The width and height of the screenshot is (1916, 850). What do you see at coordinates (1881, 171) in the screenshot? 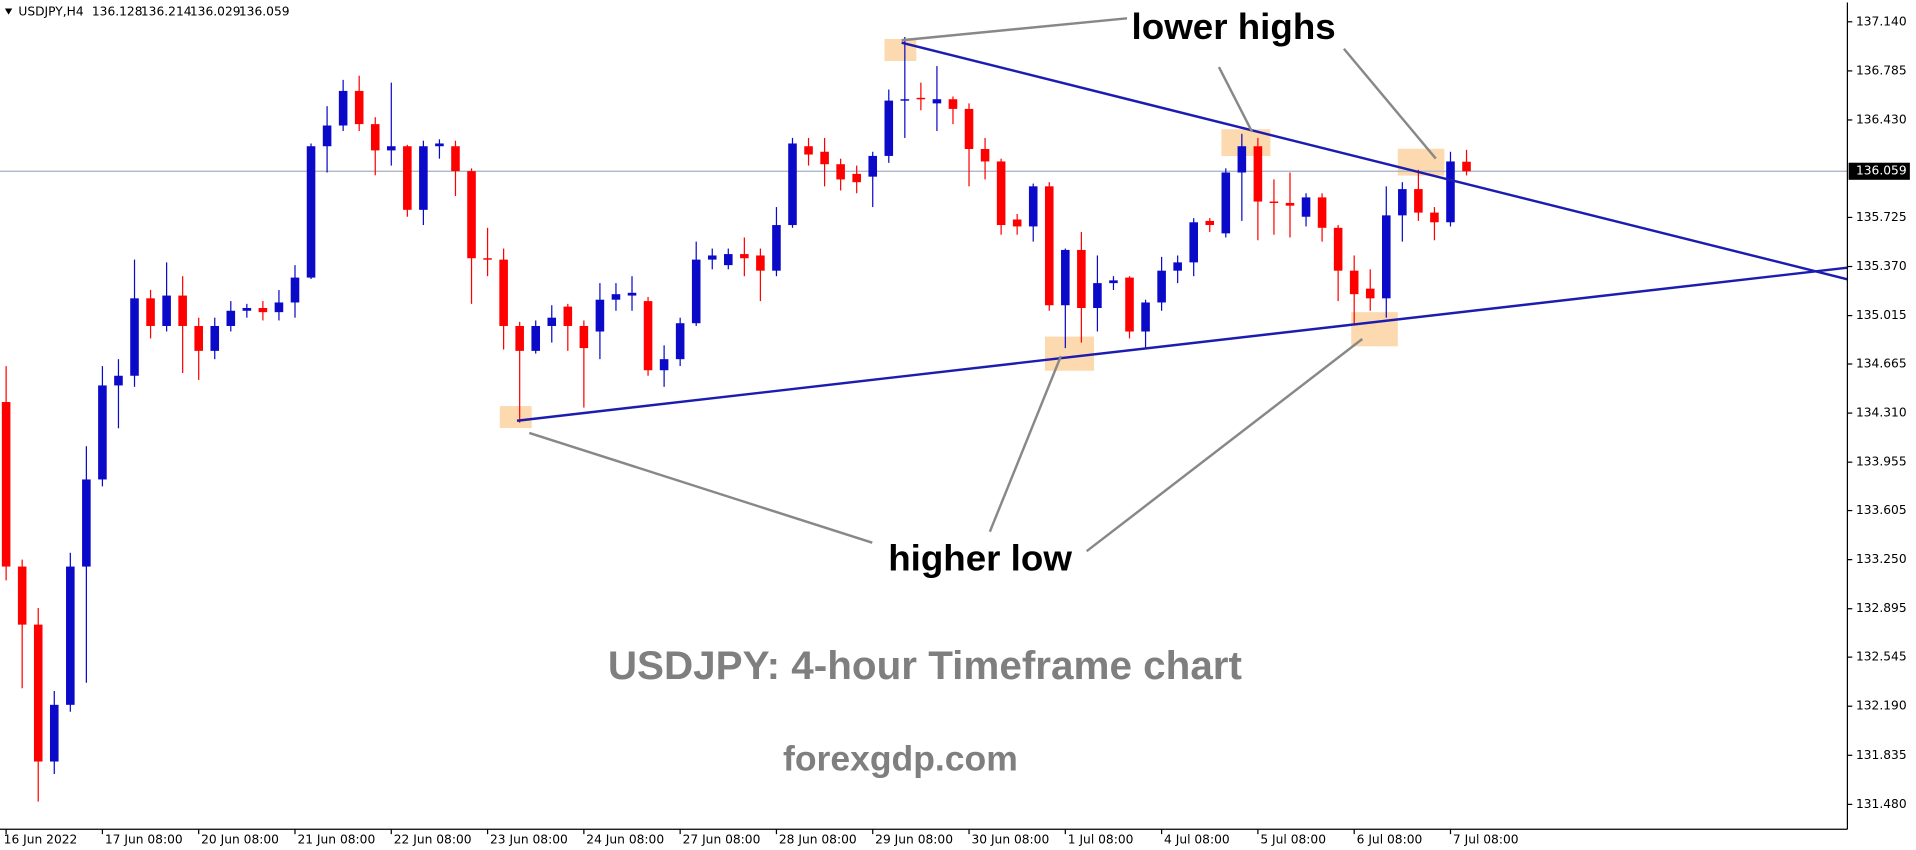
I see `current-price-label: 136.059` at bounding box center [1881, 171].